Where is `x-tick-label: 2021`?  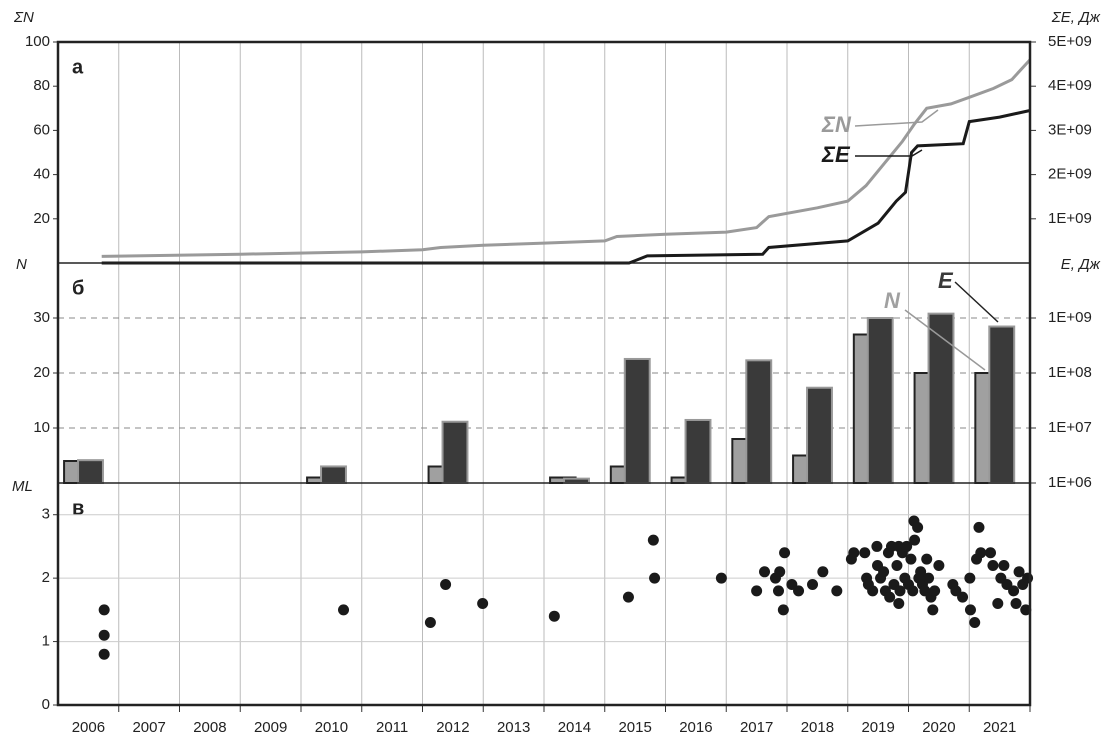
x-tick-label: 2021 is located at coordinates (999, 727).